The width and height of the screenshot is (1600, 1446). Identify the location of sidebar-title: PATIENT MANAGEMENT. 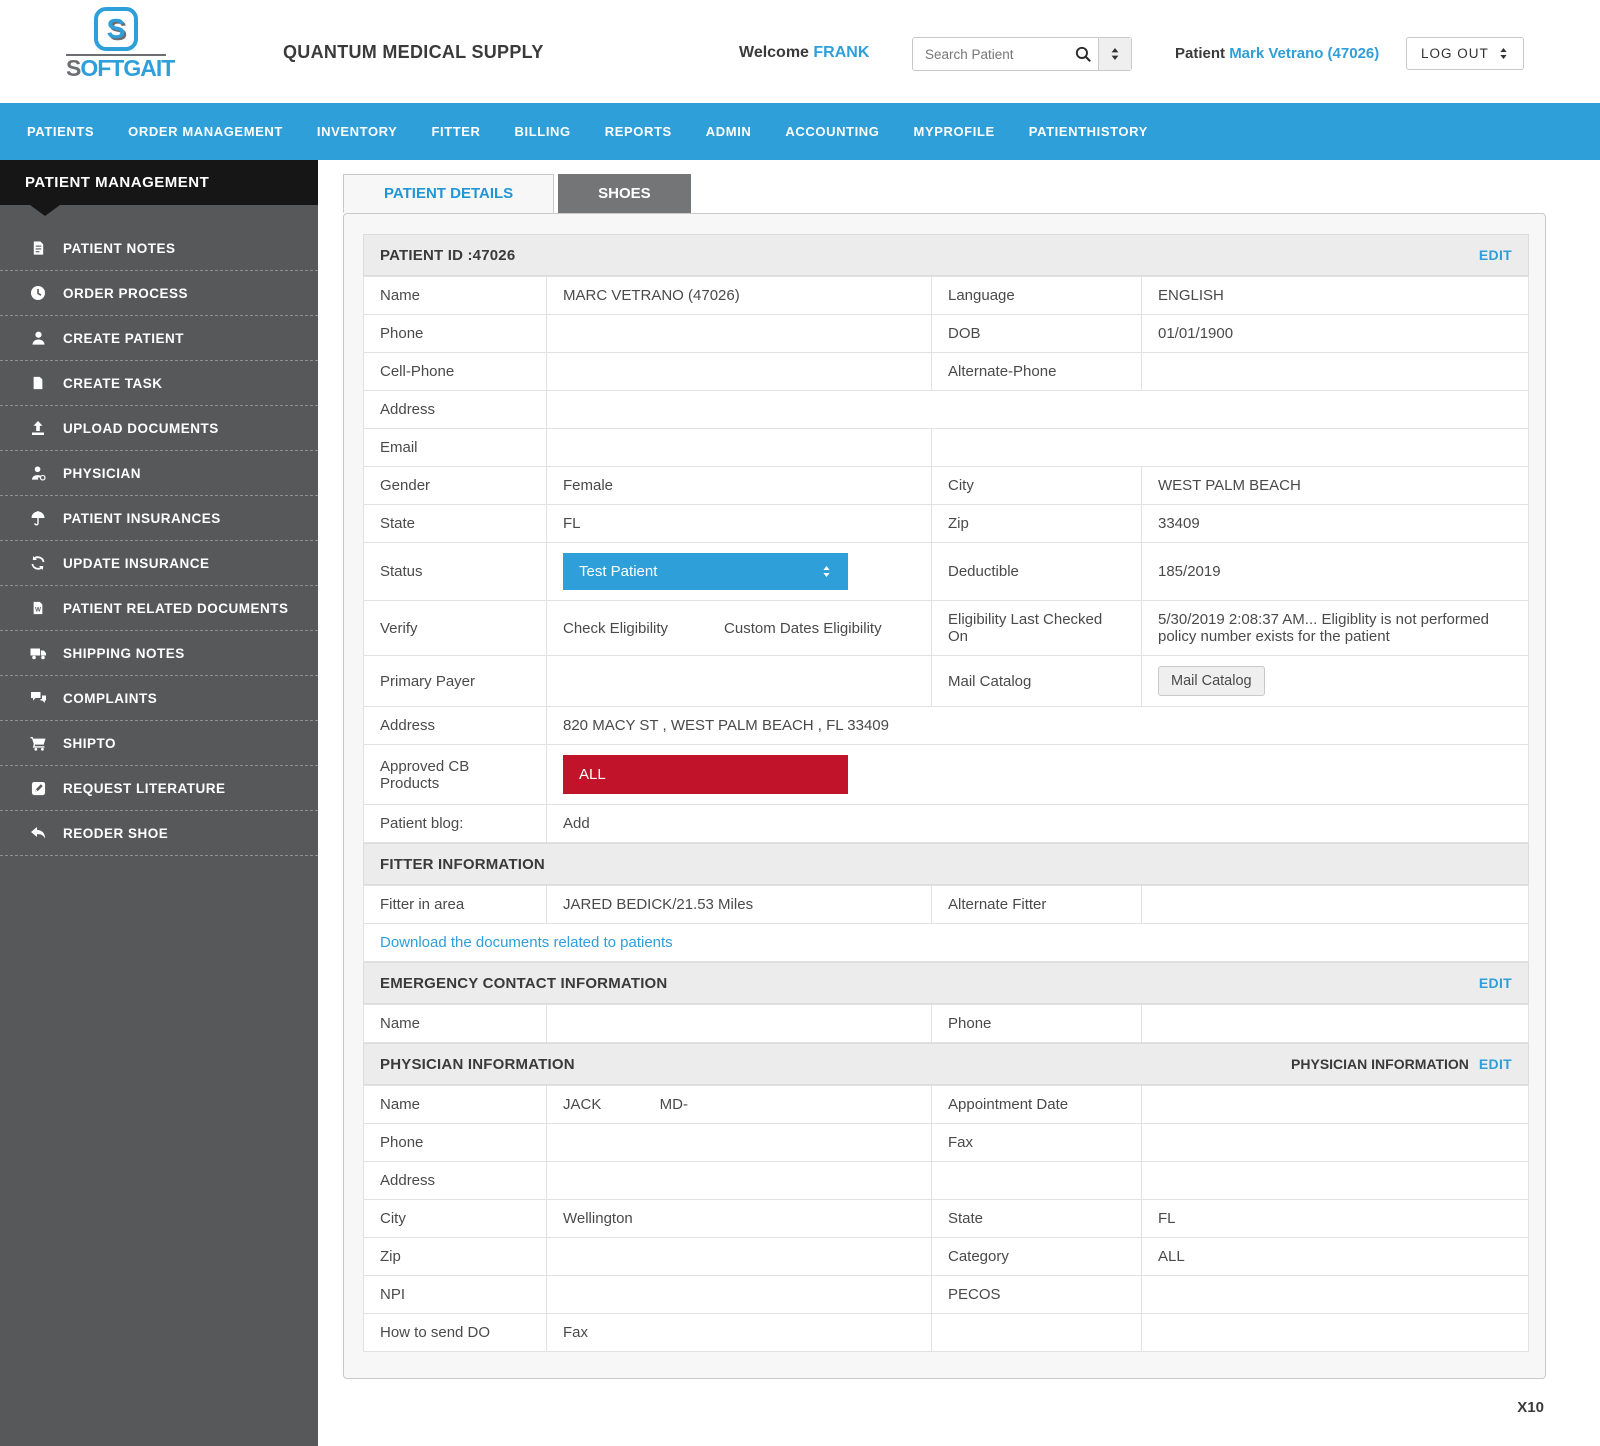
(159, 182).